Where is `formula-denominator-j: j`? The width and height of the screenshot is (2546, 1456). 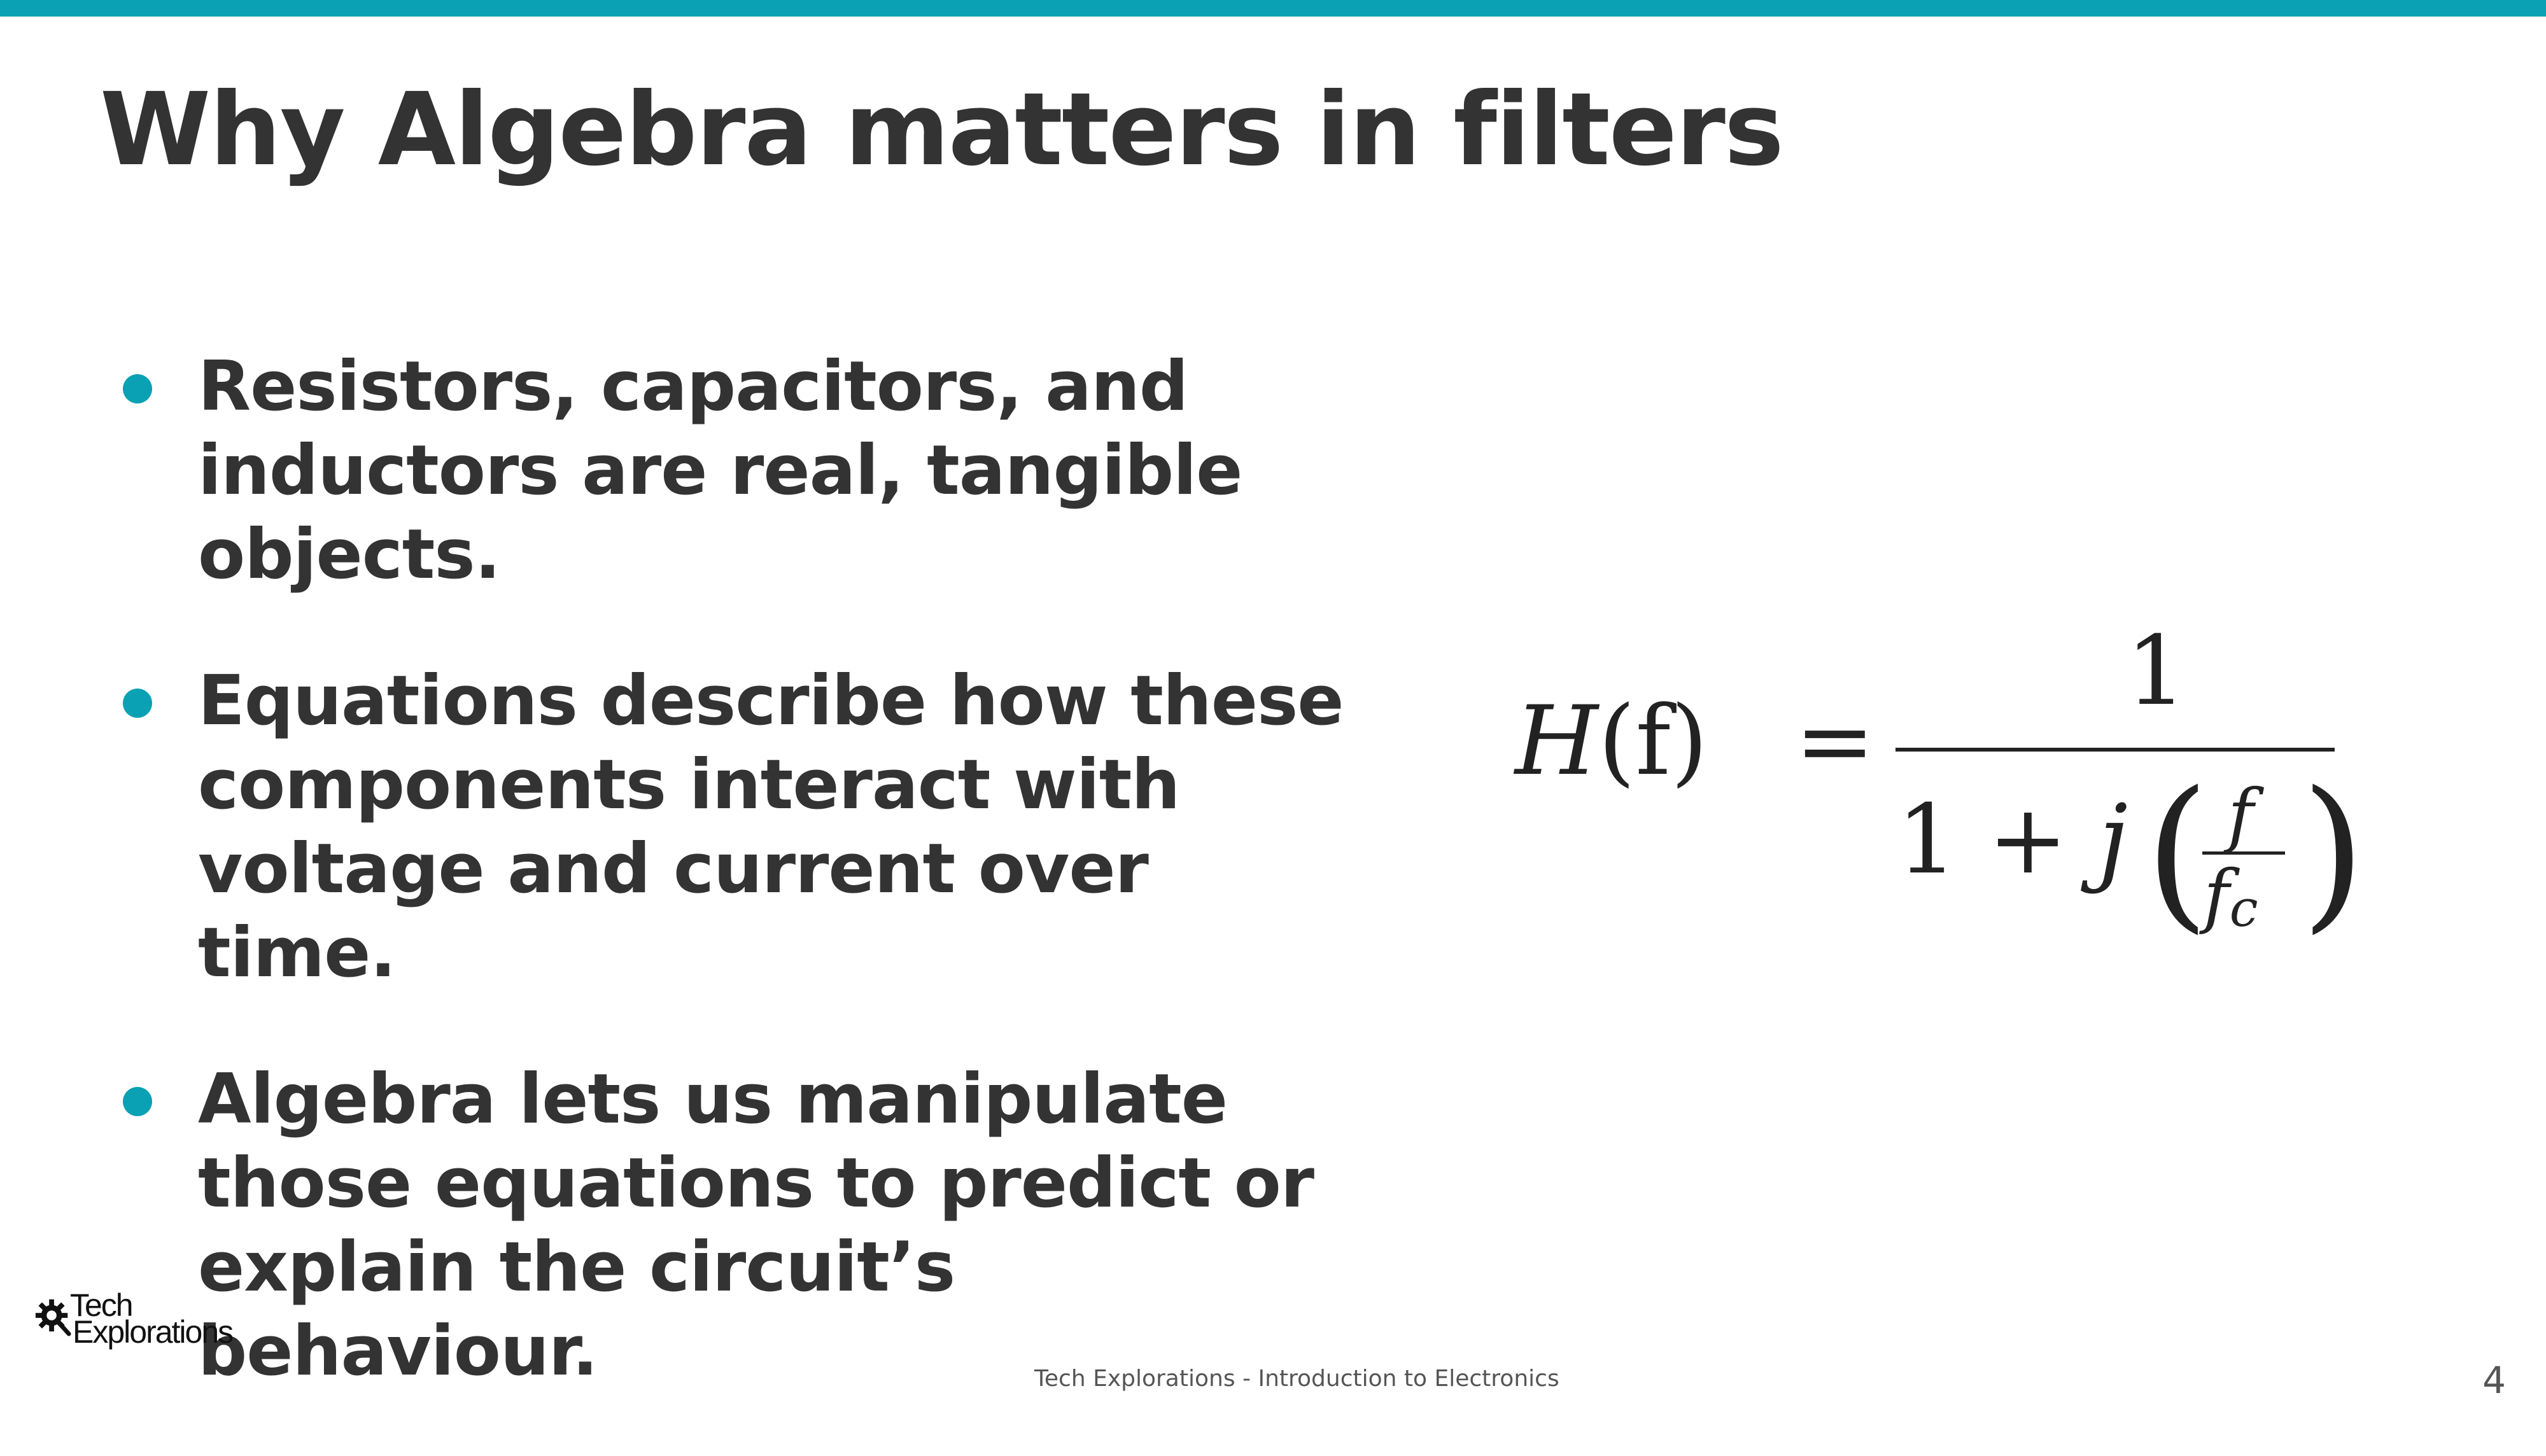 formula-denominator-j: j is located at coordinates (2113, 840).